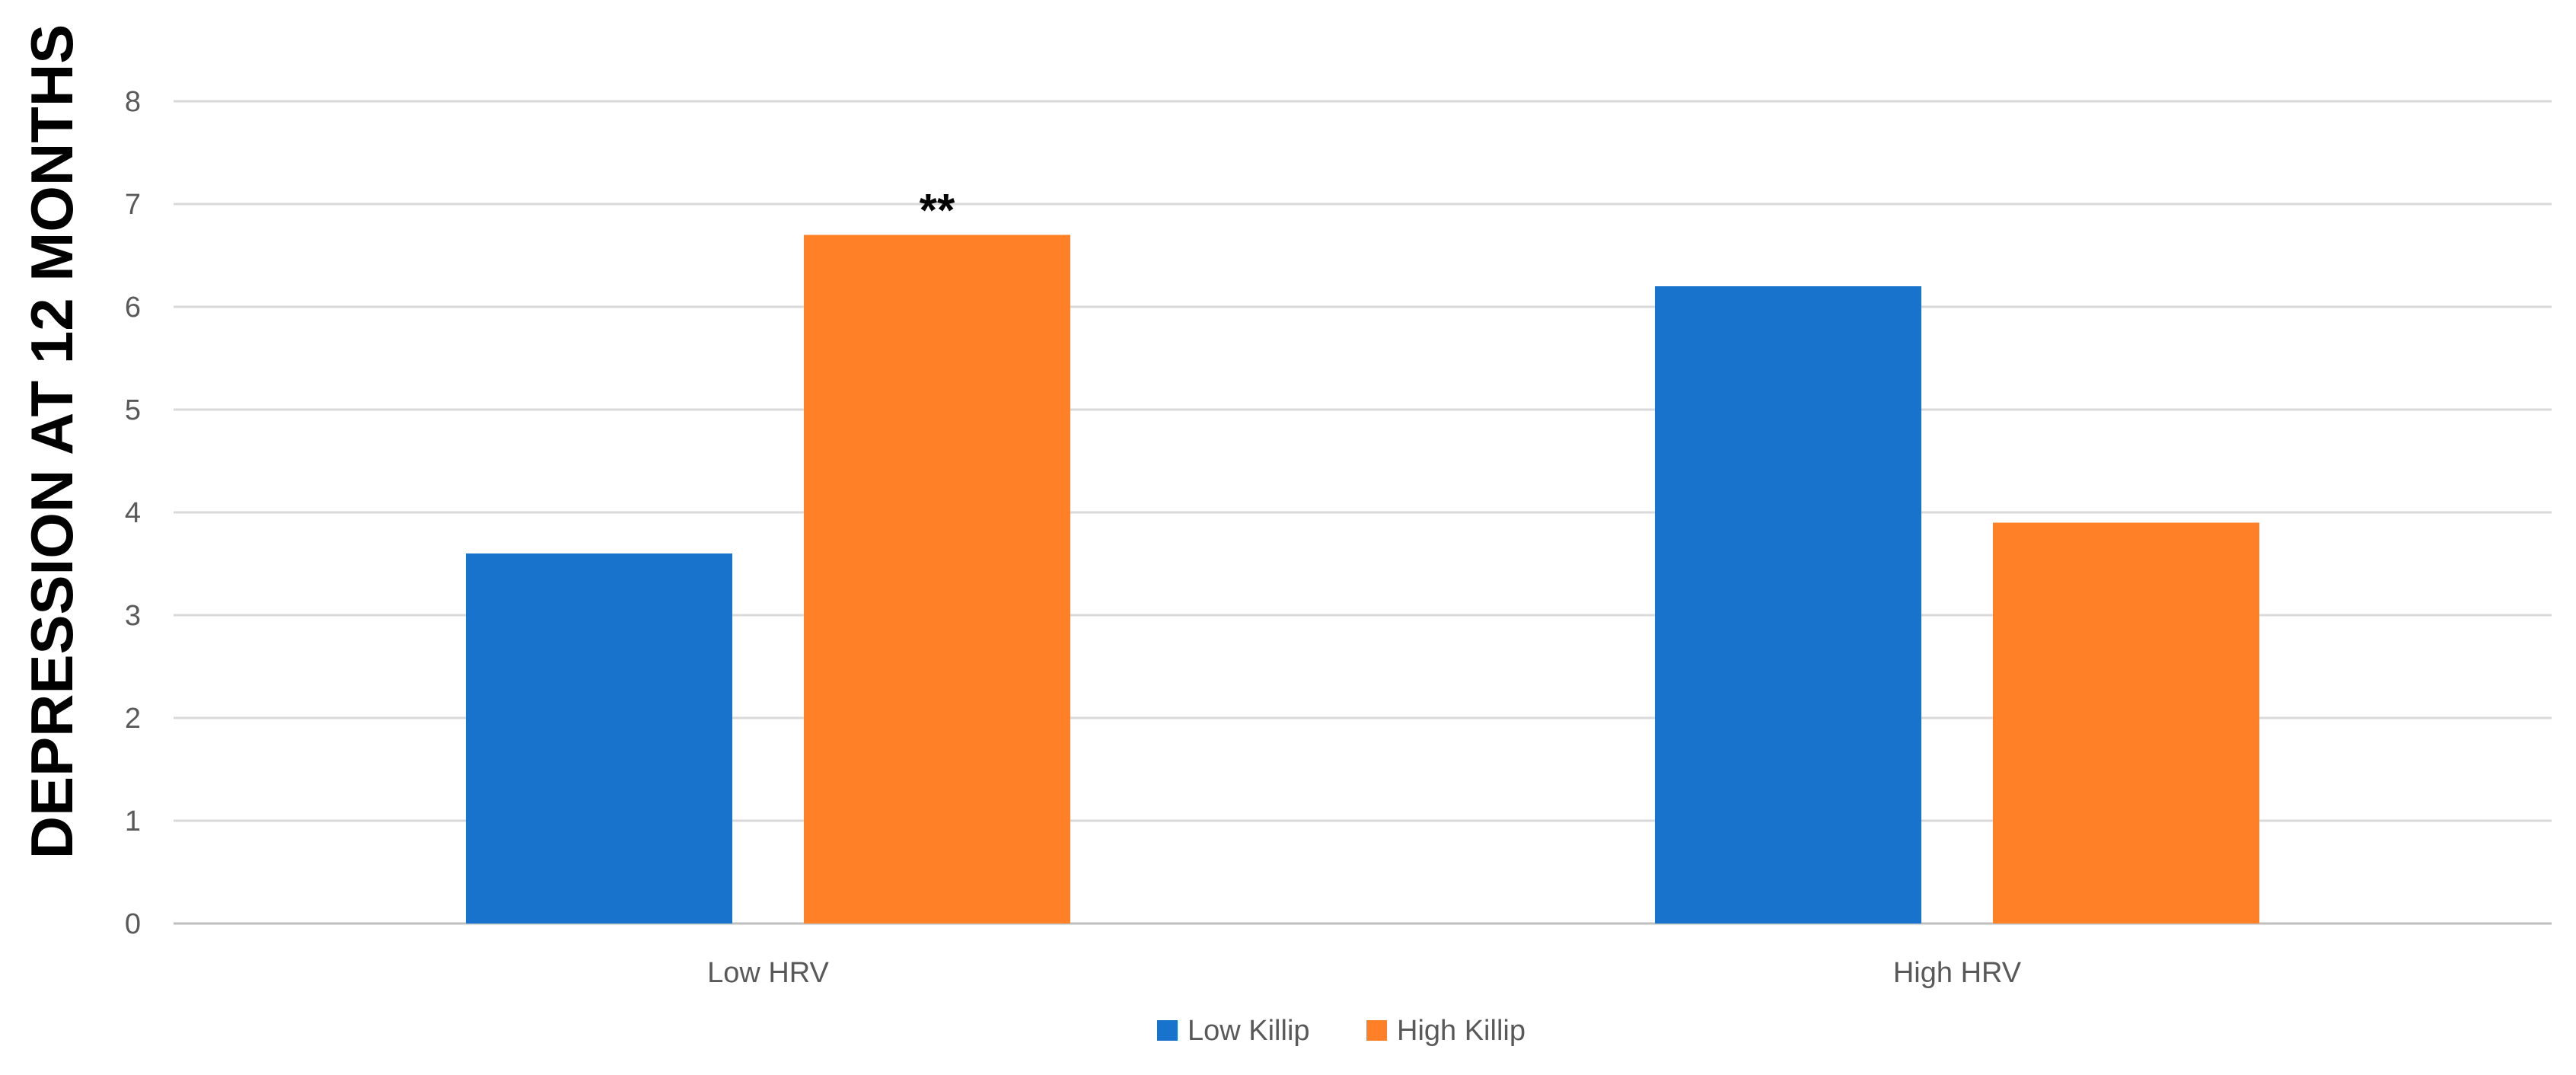  What do you see at coordinates (52, 442) in the screenshot?
I see `y-axis-title: DEPRESSION AT 12 MONTHS` at bounding box center [52, 442].